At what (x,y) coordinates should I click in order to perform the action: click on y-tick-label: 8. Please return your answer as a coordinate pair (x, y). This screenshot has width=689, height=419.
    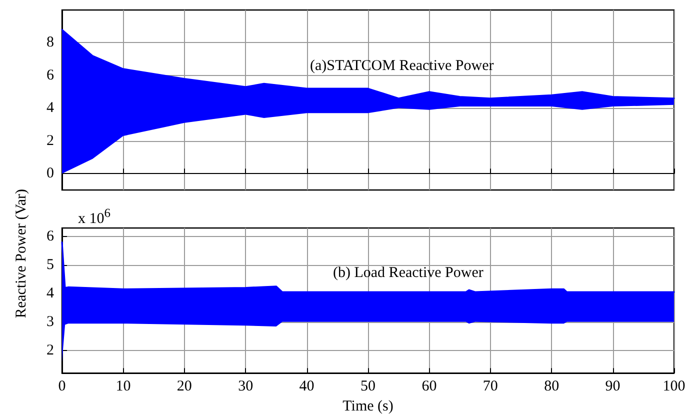
    Looking at the image, I should click on (50, 42).